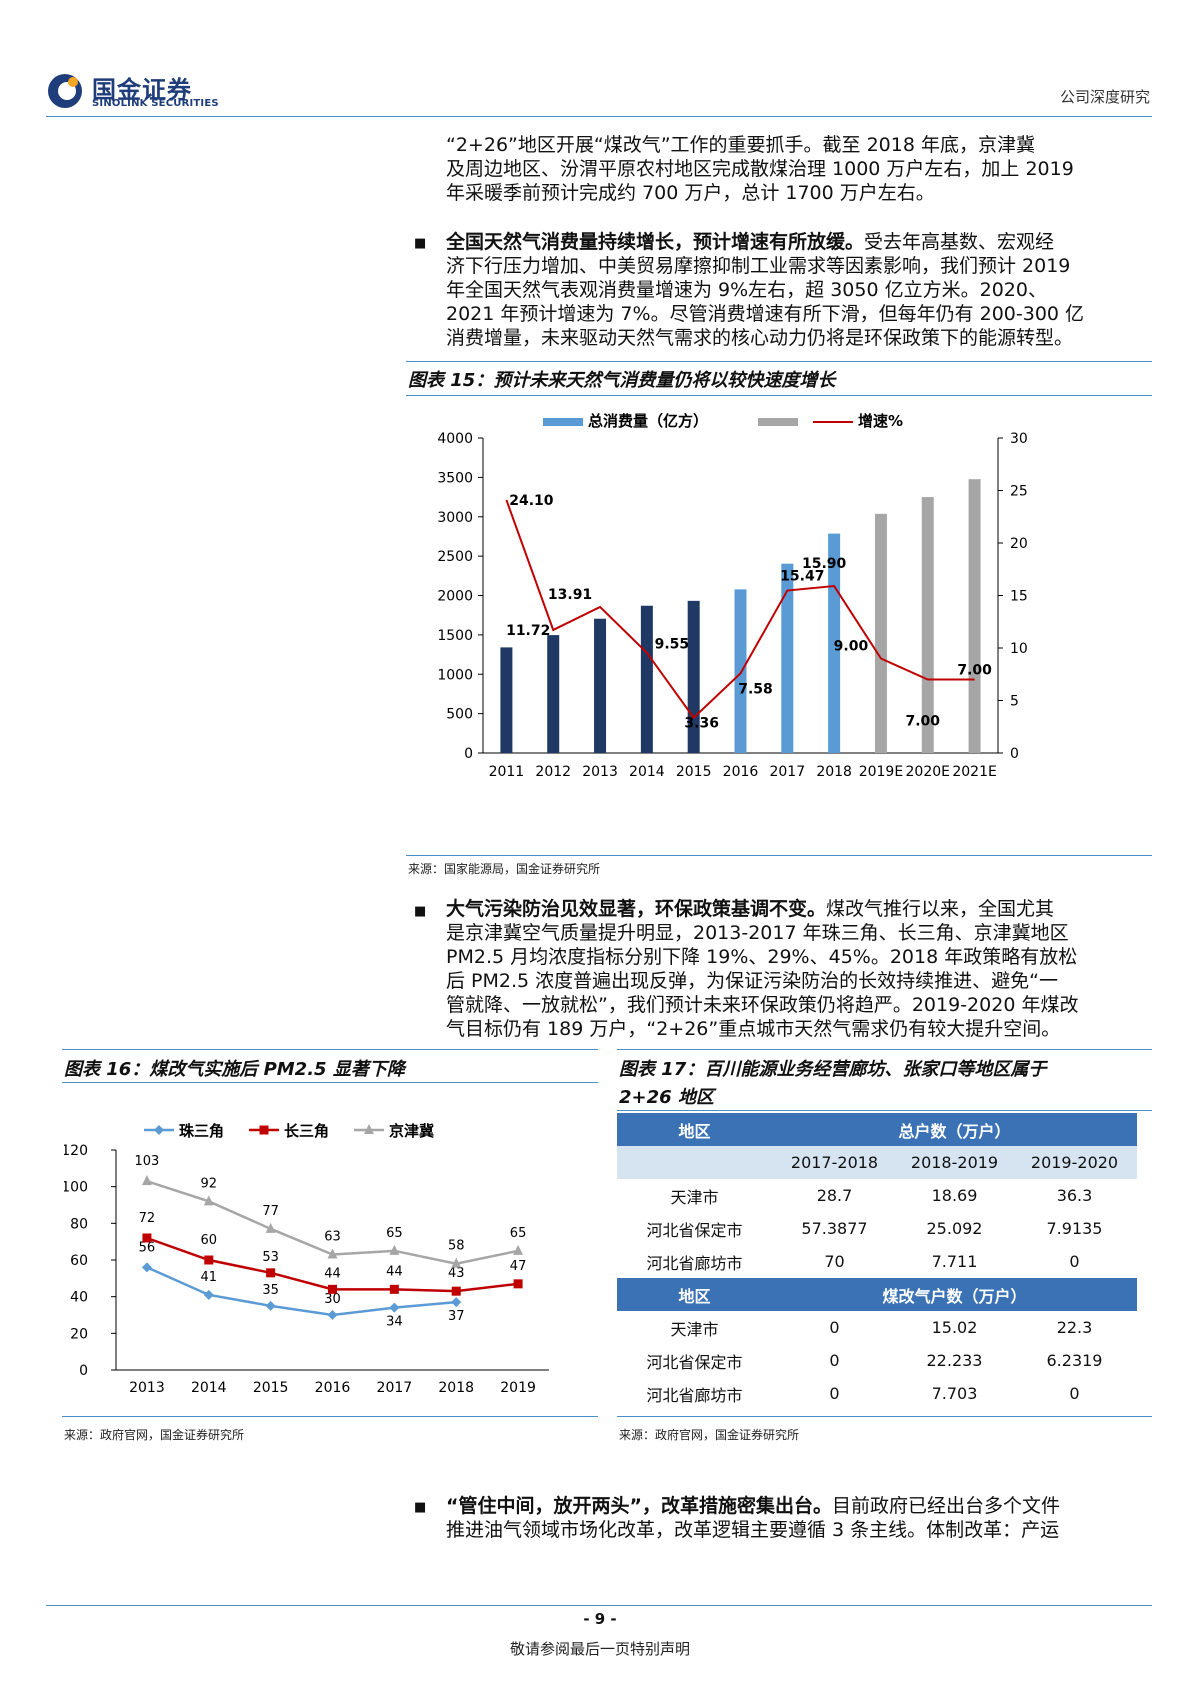  Describe the element at coordinates (740, 145) in the screenshot. I see `para-line: “2+26”地区开展“煤改气”工作的重要抓手。截至 2018 年底，京津冀` at that location.